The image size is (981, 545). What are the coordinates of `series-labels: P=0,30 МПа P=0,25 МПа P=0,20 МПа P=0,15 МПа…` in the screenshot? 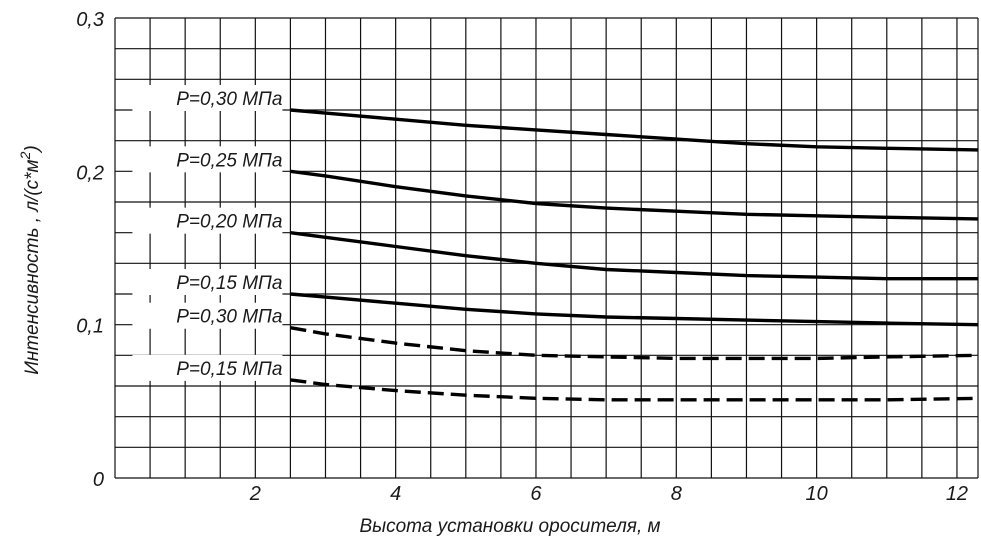 It's located at (207, 233).